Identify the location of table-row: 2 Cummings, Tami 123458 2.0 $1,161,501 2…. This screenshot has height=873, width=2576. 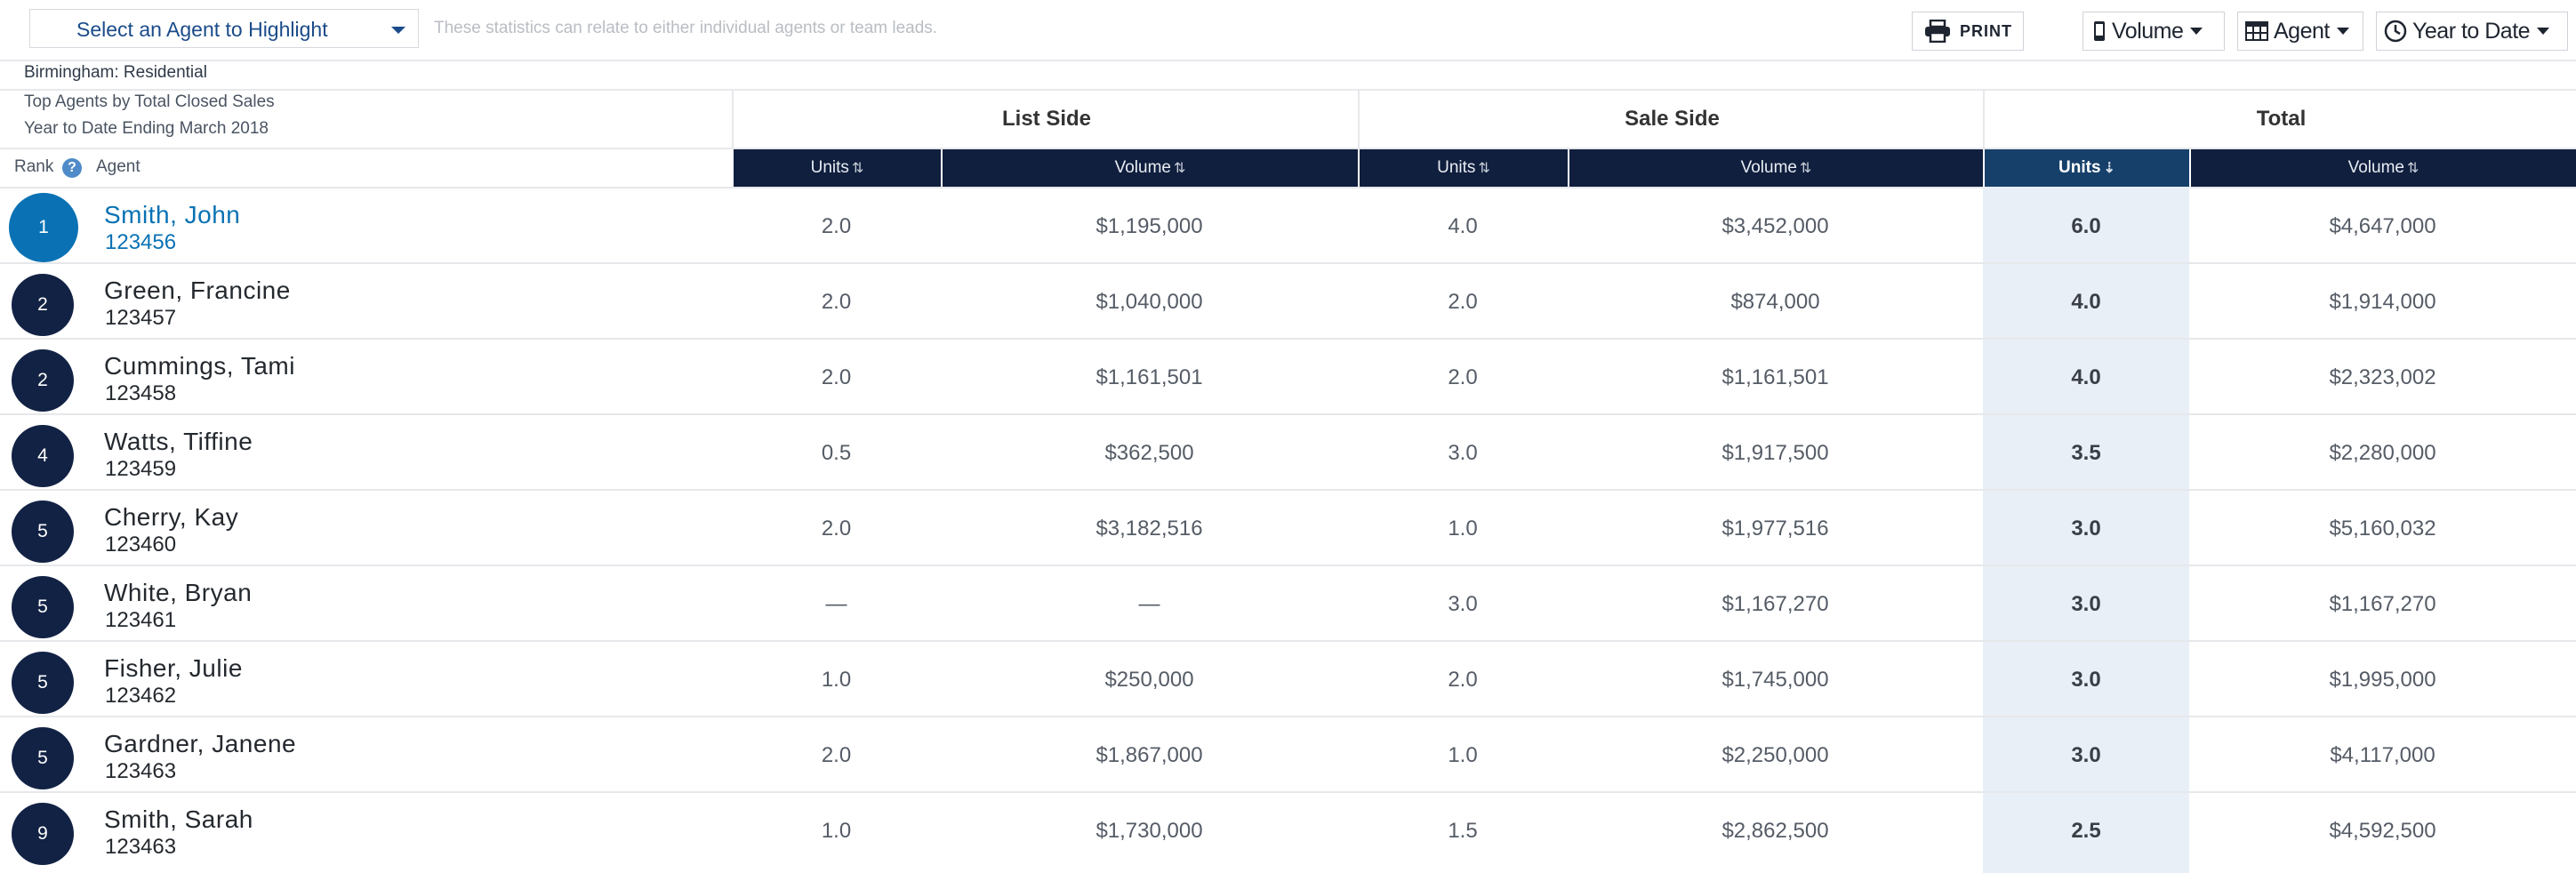
(1288, 377).